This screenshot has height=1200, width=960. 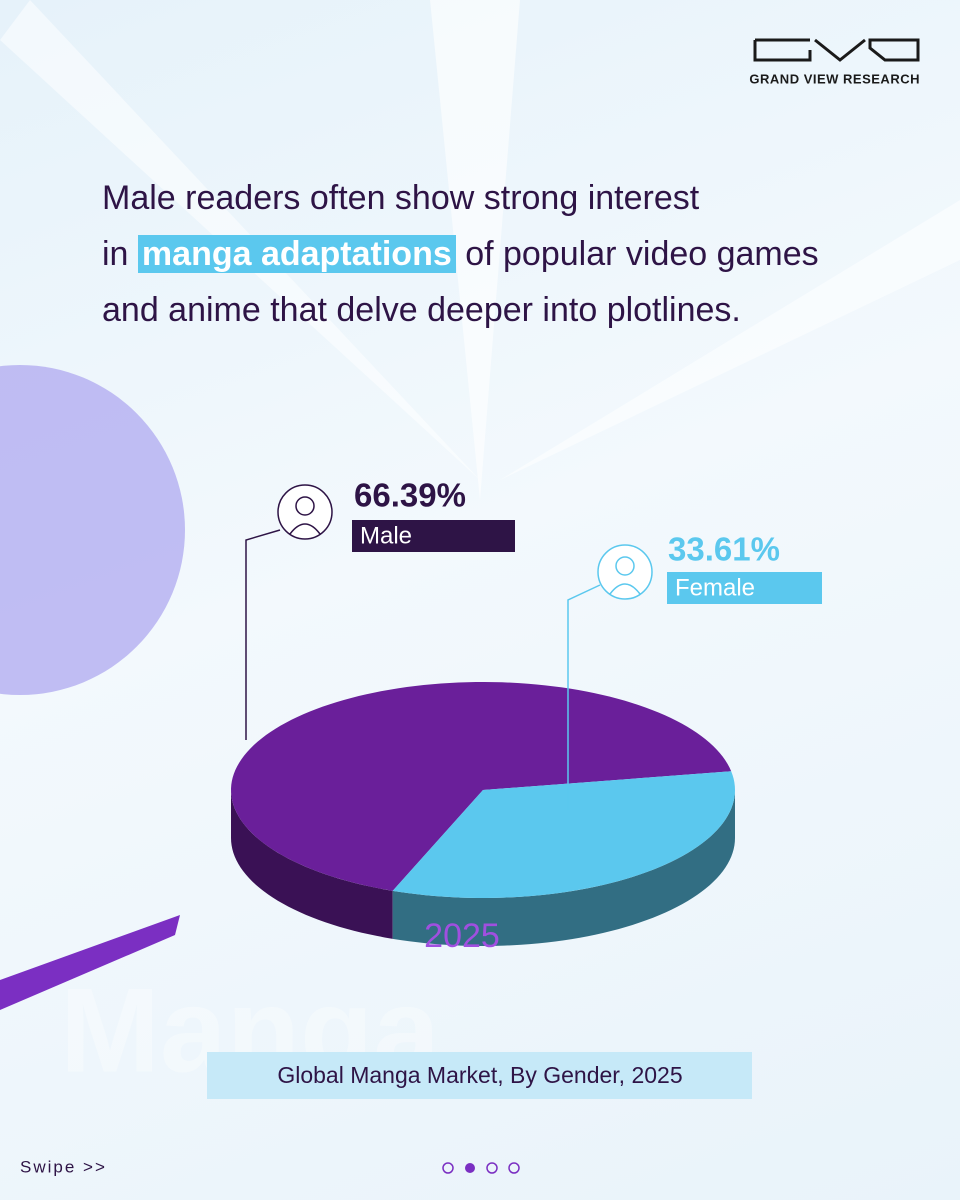 What do you see at coordinates (481, 1168) in the screenshot?
I see `pagination` at bounding box center [481, 1168].